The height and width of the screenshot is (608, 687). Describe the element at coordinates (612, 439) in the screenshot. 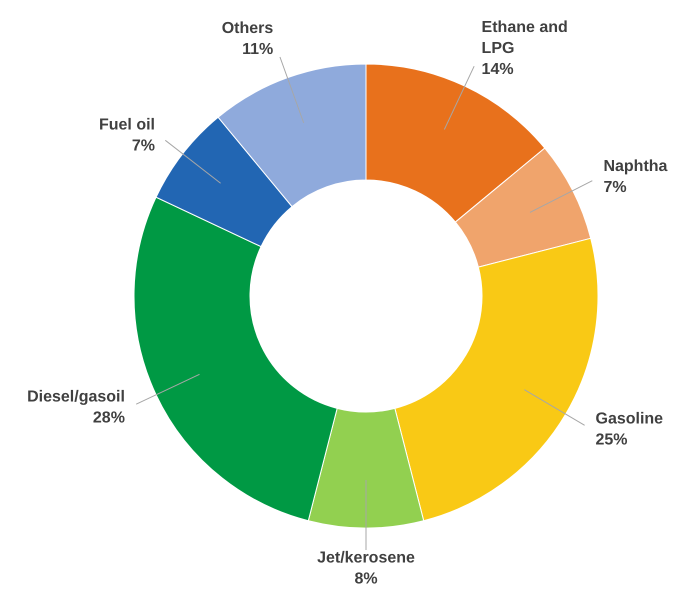

I see `data-label: 25%` at that location.